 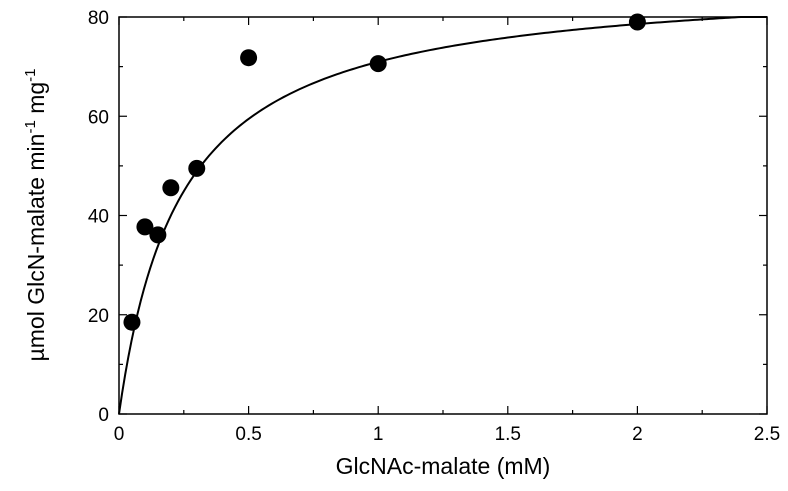 What do you see at coordinates (103, 415) in the screenshot?
I see `y-tick-label: 0` at bounding box center [103, 415].